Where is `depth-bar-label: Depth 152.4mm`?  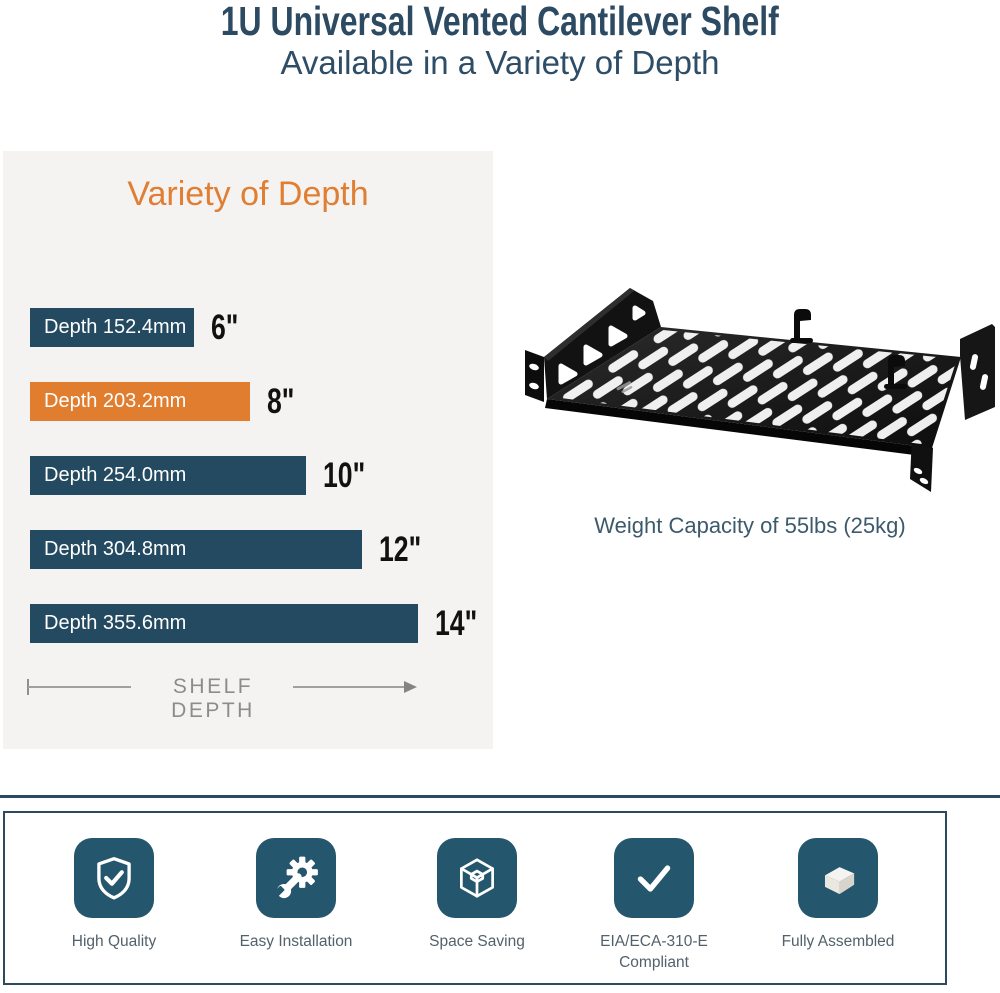
depth-bar-label: Depth 152.4mm is located at coordinates (115, 327).